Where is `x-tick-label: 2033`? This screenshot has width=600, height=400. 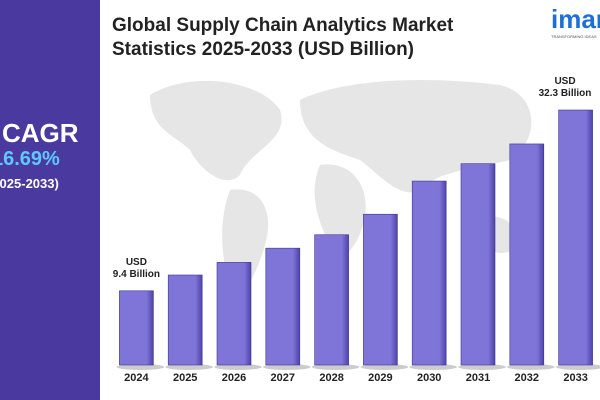
x-tick-label: 2033 is located at coordinates (575, 378).